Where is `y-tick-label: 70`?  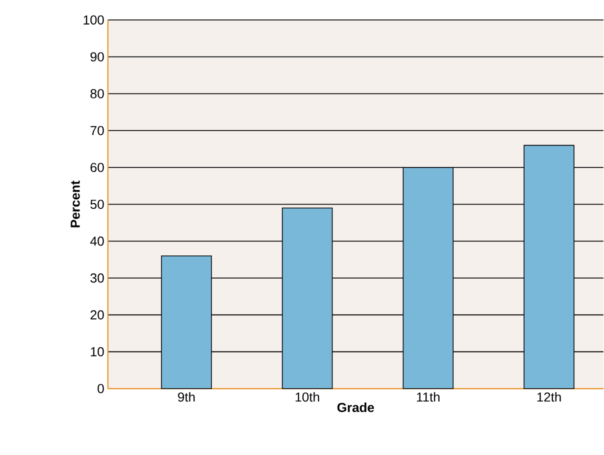 y-tick-label: 70 is located at coordinates (97, 131).